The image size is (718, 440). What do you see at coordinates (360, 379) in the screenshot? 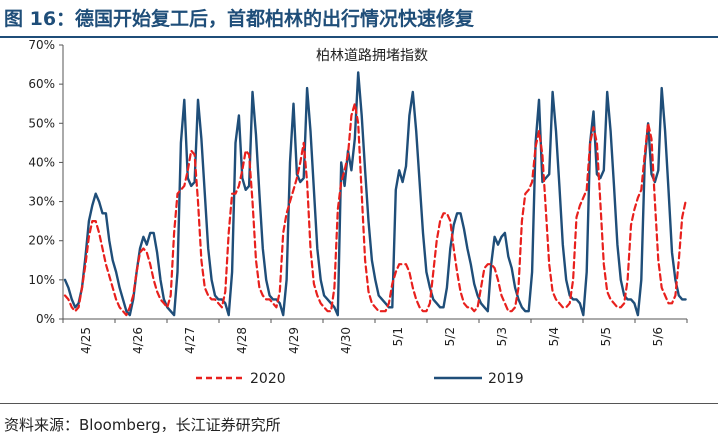
I see `legend: 2020 2019` at bounding box center [360, 379].